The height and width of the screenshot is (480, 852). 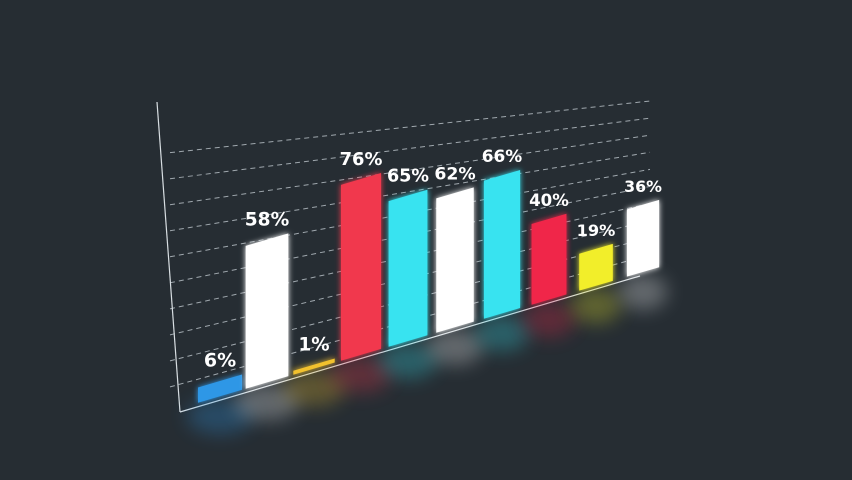 What do you see at coordinates (361, 159) in the screenshot?
I see `bar-value-label: 76%` at bounding box center [361, 159].